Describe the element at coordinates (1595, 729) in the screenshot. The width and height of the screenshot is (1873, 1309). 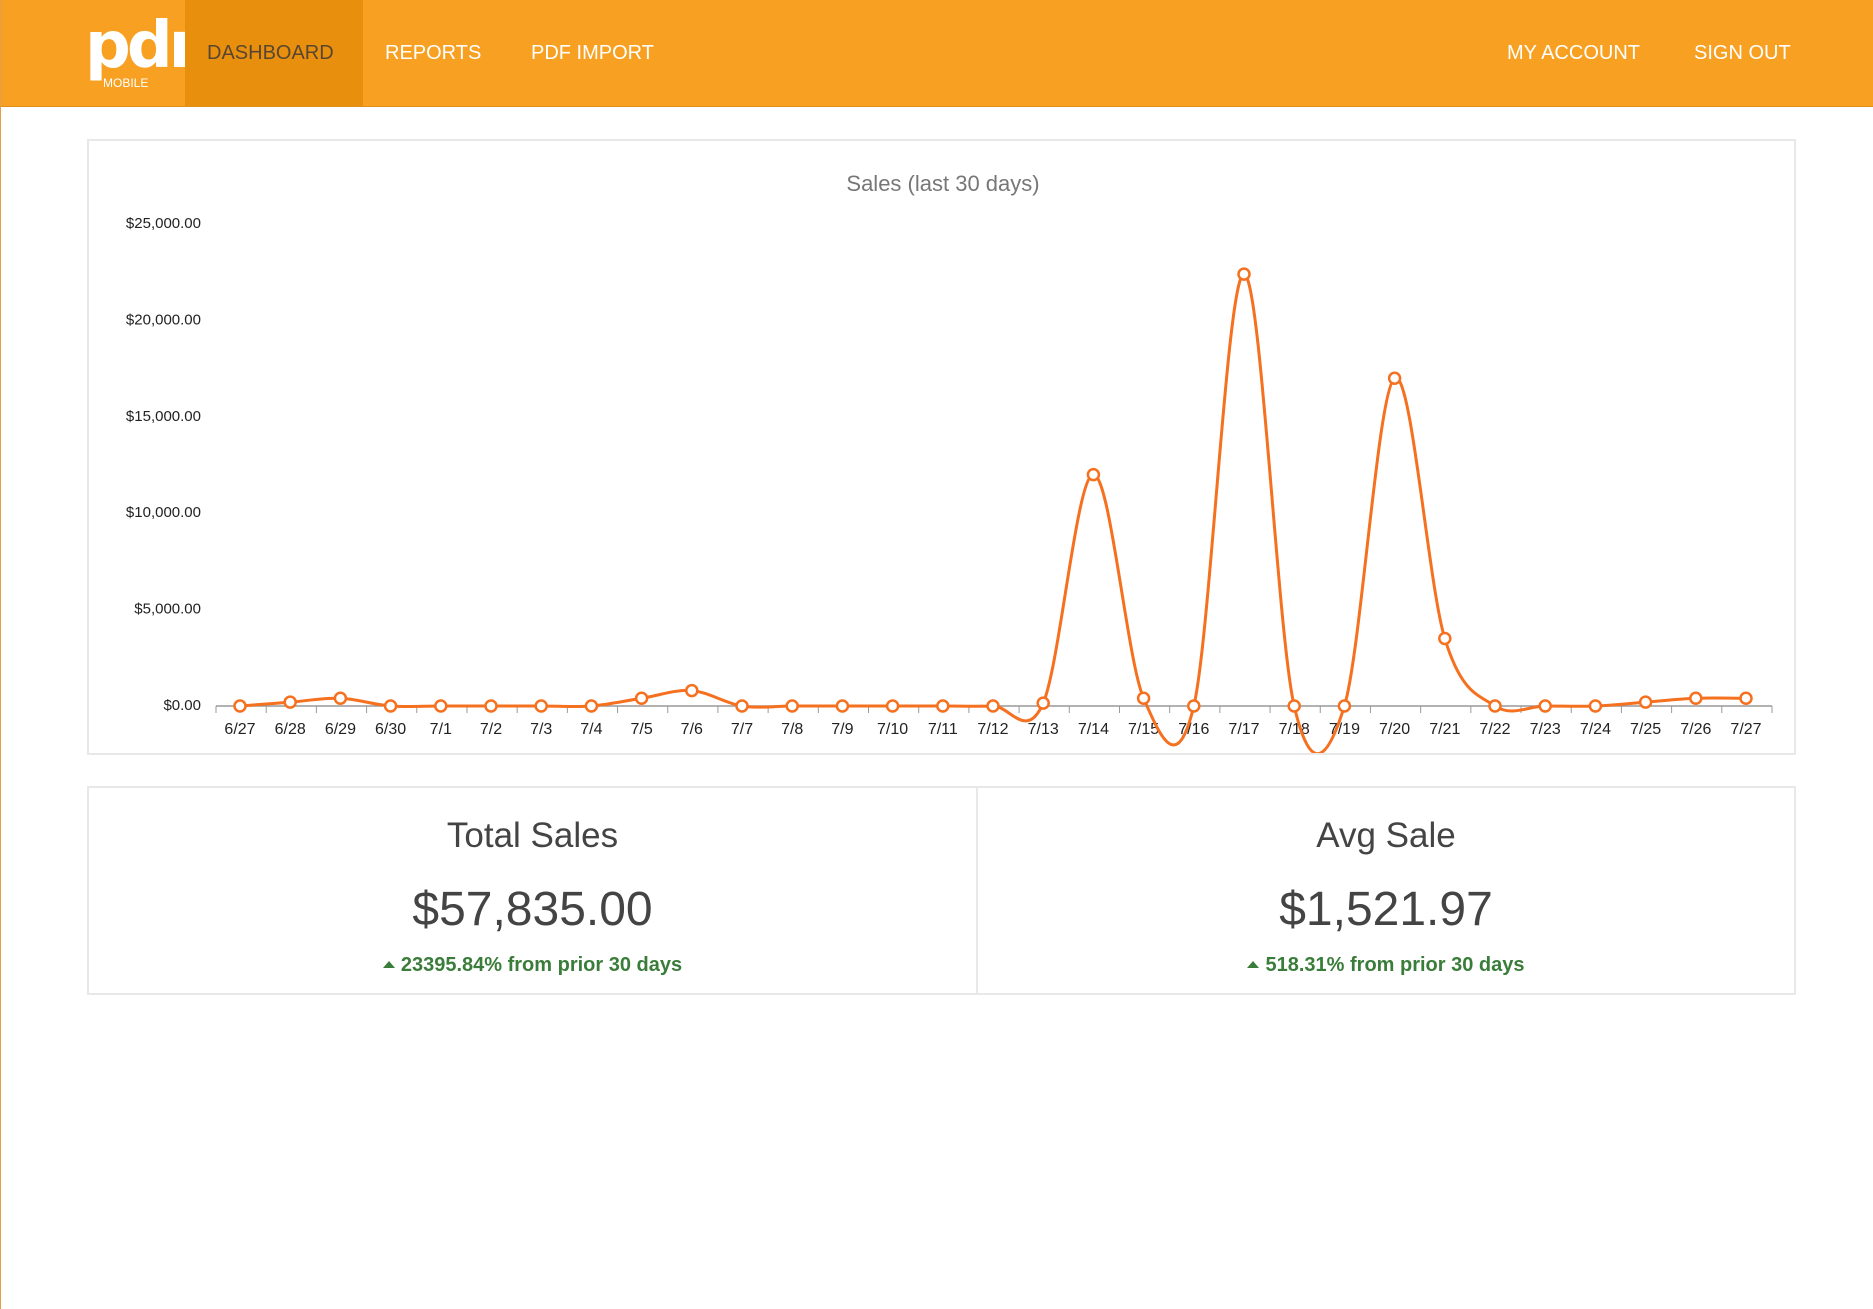
I see `x-tick-label: 7/24` at that location.